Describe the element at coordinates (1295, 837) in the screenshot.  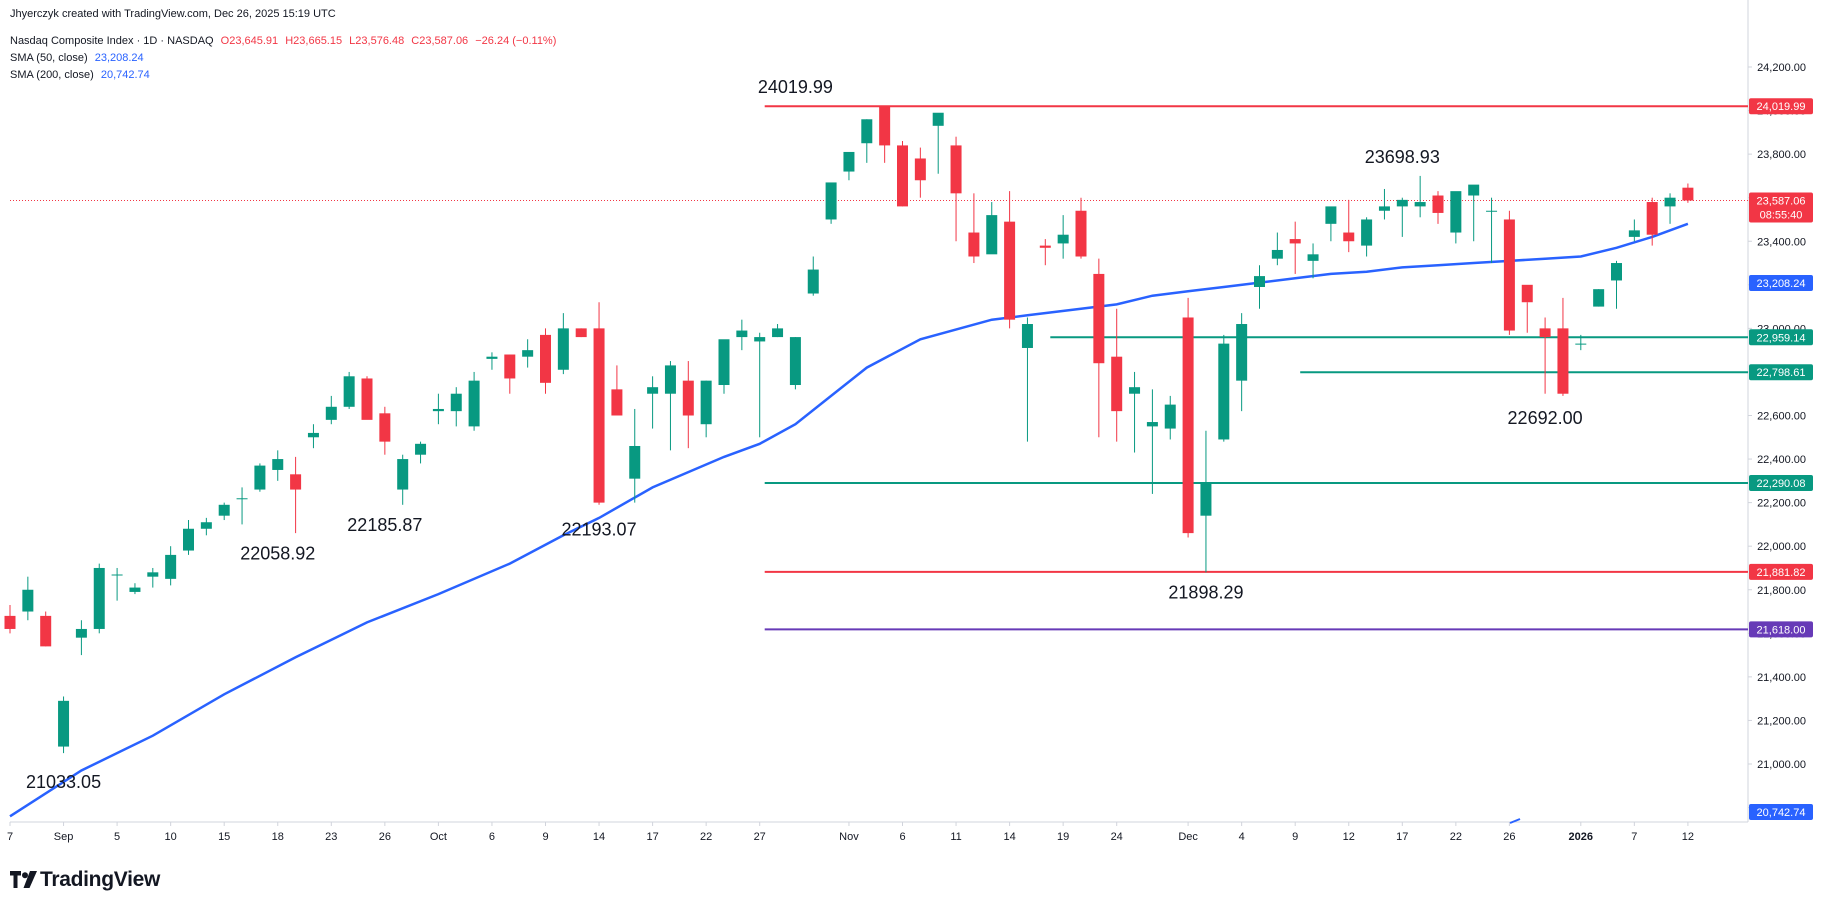
I see `time-tick-label: 9` at that location.